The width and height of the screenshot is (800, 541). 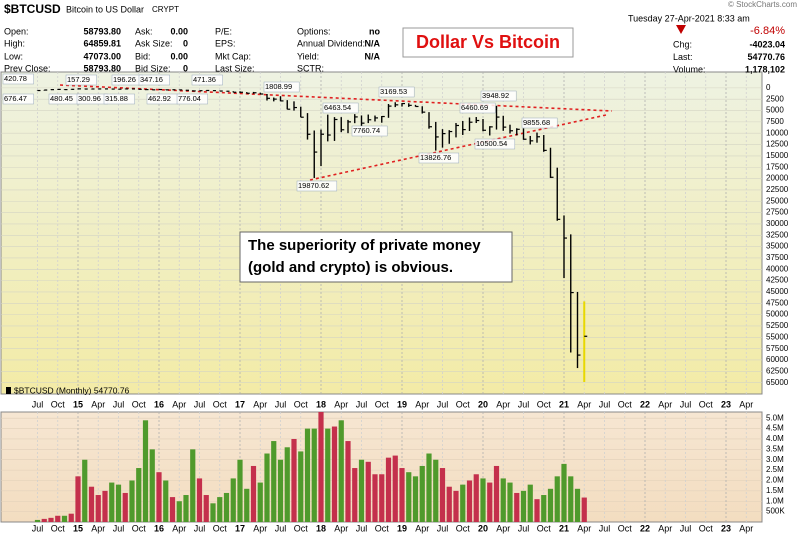 What do you see at coordinates (308, 56) in the screenshot?
I see `field-label: Yield:` at bounding box center [308, 56].